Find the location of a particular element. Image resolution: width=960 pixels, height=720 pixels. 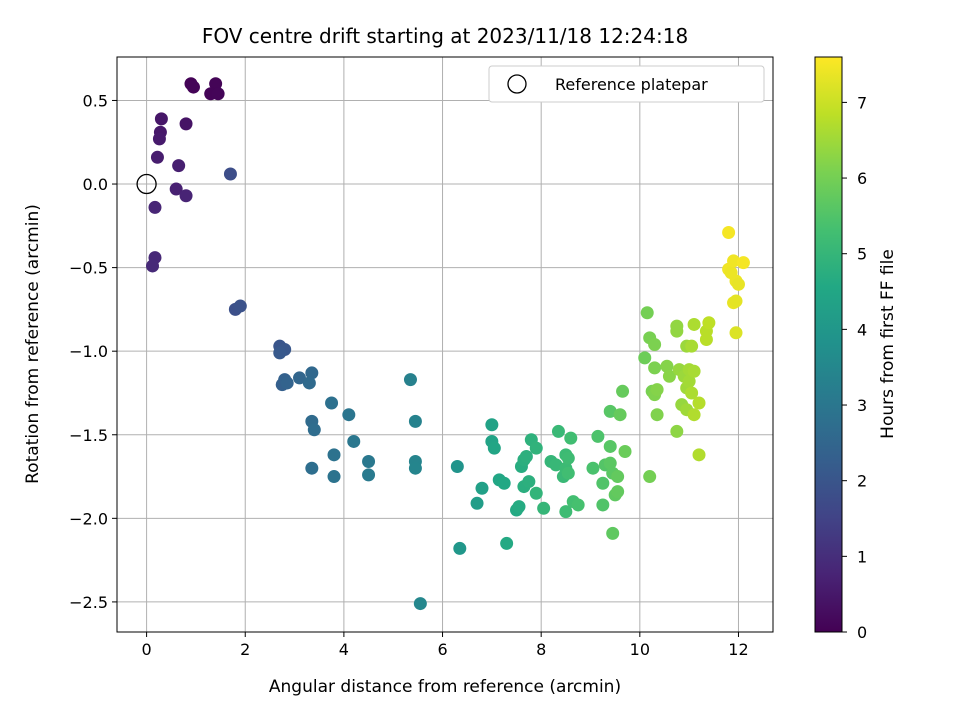

y-tick-label: 0.0 is located at coordinates (95, 184).